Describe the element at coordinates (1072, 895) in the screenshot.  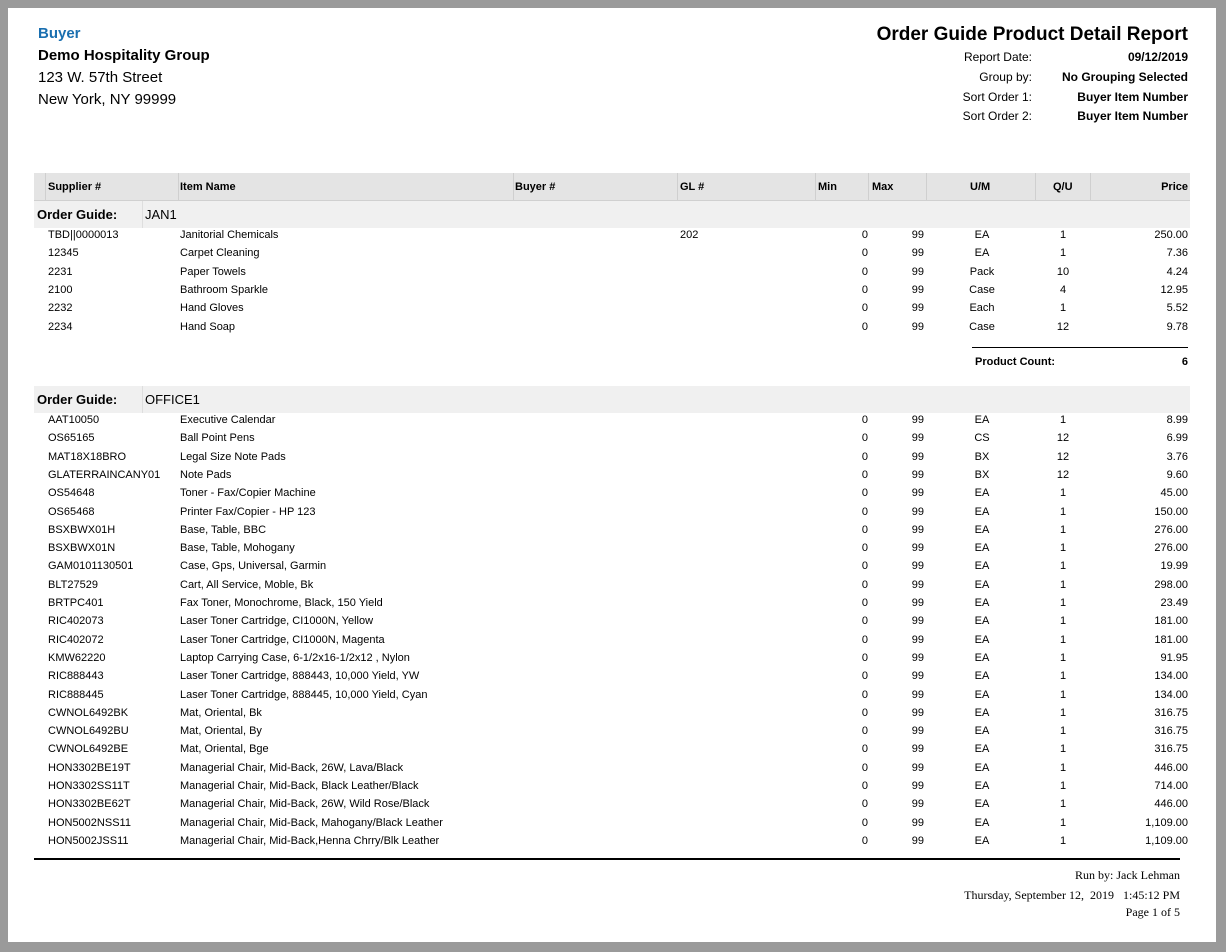
I see `run-timestamp: Thursday, September 12, 2019 1:45:12 PM` at that location.